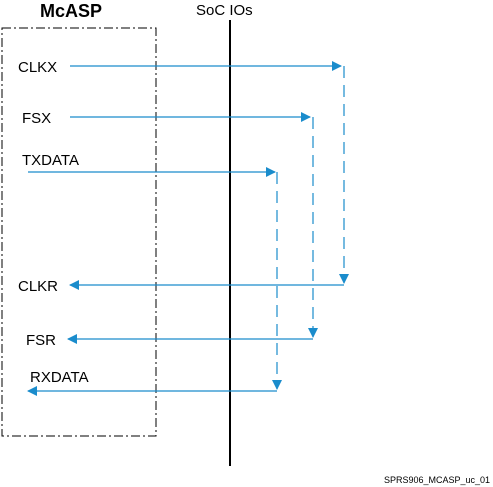  What do you see at coordinates (71, 11) in the screenshot?
I see `mcasp-title: McASP` at bounding box center [71, 11].